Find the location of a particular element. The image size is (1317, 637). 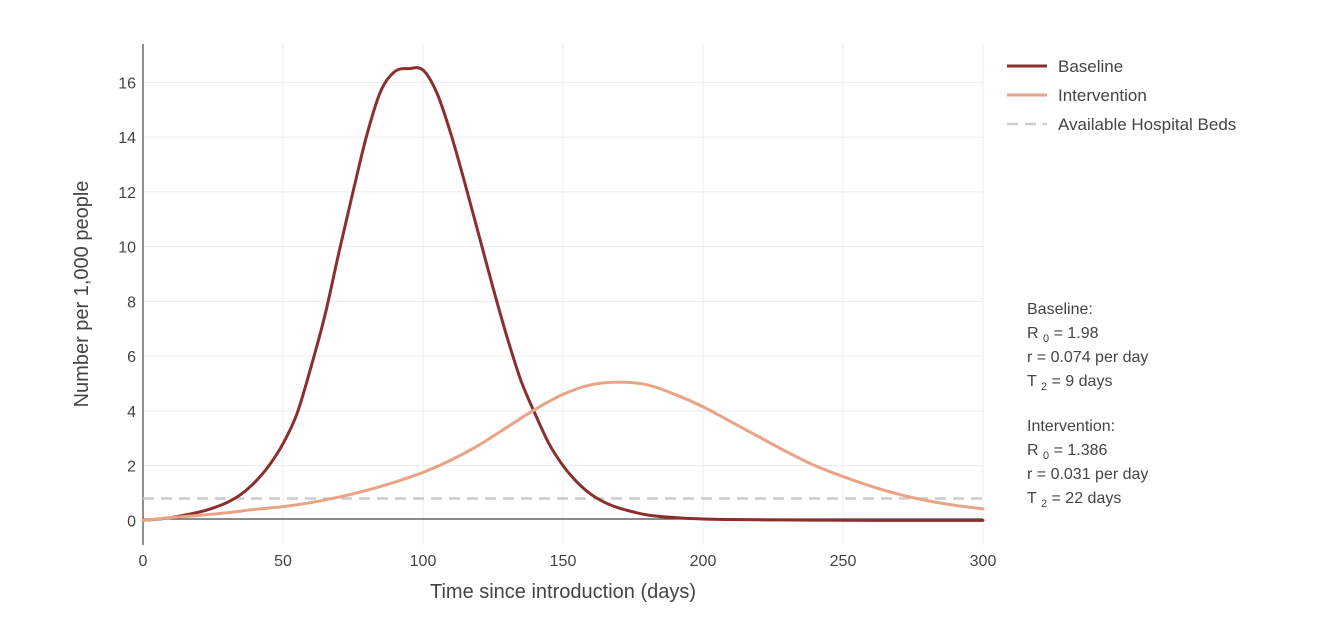

x-tick-label: 250 is located at coordinates (843, 561).